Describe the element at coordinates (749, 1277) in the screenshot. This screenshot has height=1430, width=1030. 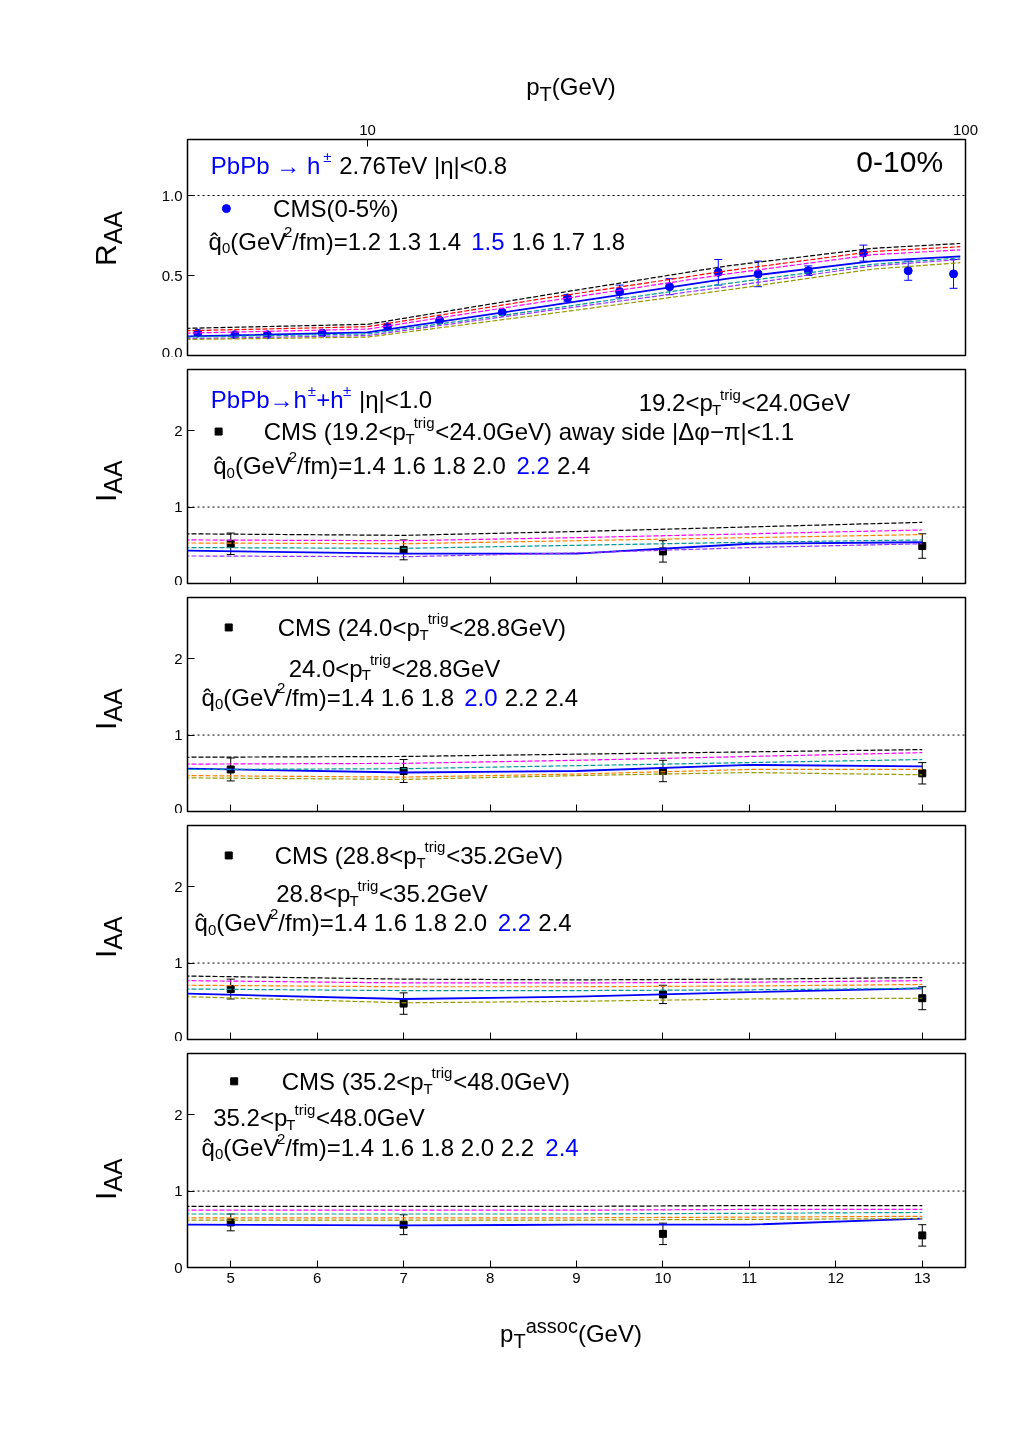
I see `x-tick-label: 11` at that location.